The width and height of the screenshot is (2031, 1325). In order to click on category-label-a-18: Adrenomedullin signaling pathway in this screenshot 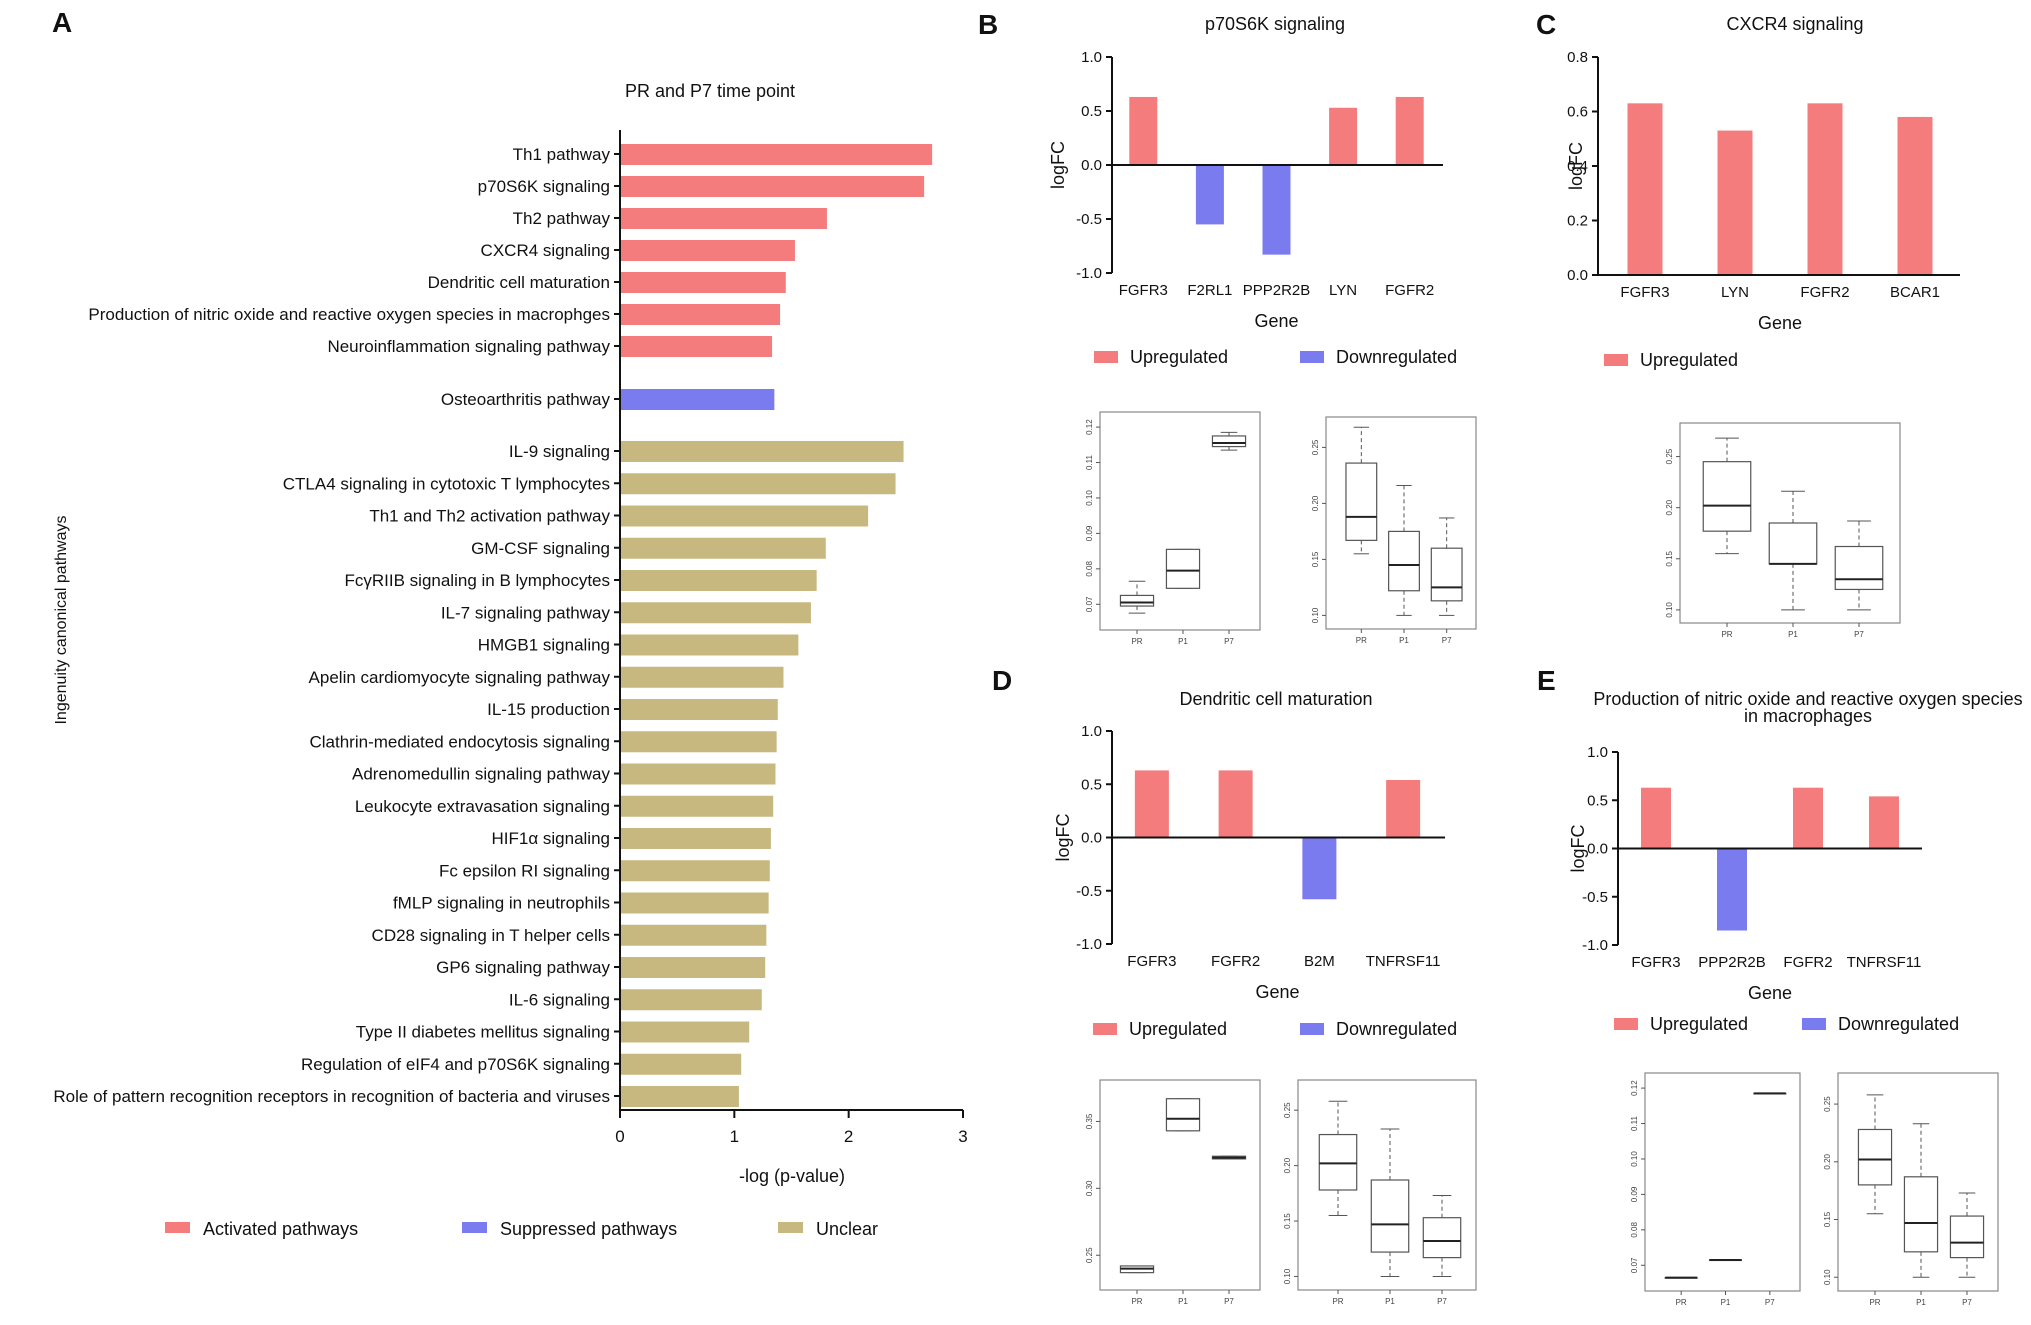, I will do `click(481, 774)`.